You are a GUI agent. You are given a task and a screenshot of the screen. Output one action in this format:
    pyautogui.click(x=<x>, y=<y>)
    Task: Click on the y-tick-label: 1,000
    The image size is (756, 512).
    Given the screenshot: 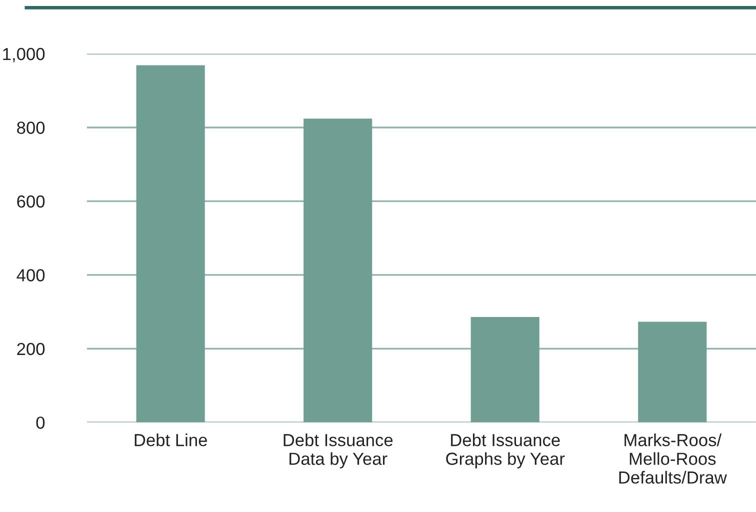 What is the action you would take?
    pyautogui.click(x=24, y=55)
    